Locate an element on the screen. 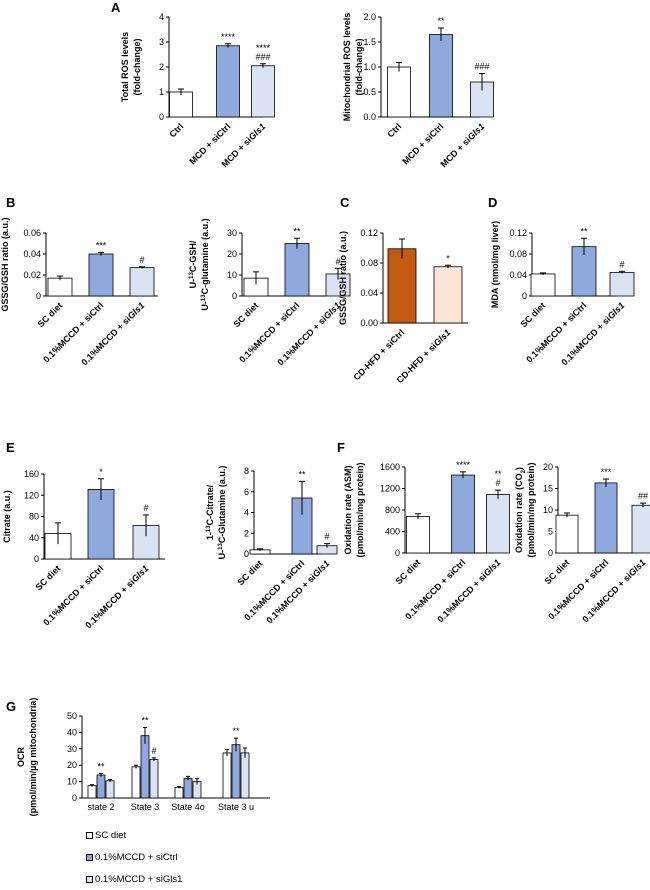 This screenshot has height=890, width=650. y-axis-label: Oxidation rate (CO2) is located at coordinates (520, 510).